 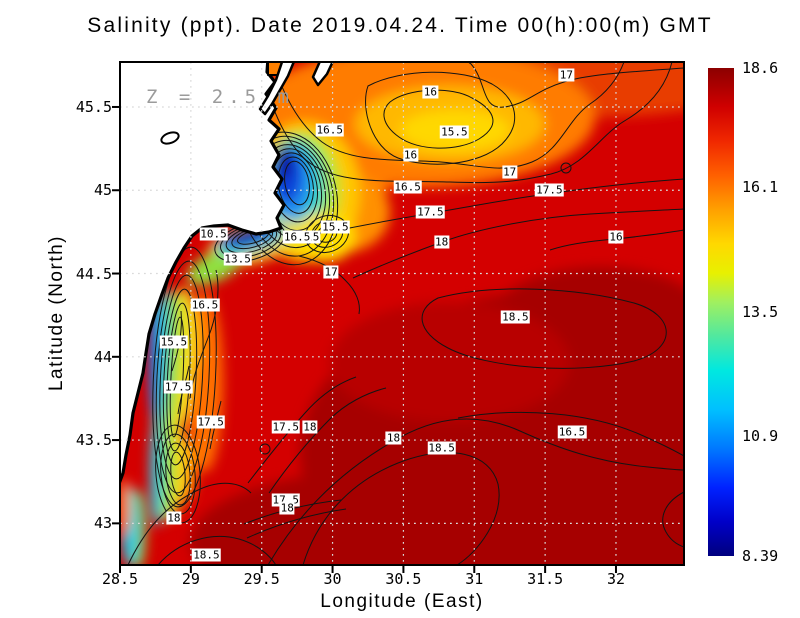 What do you see at coordinates (403, 579) in the screenshot?
I see `x-tick-label: 30.5` at bounding box center [403, 579].